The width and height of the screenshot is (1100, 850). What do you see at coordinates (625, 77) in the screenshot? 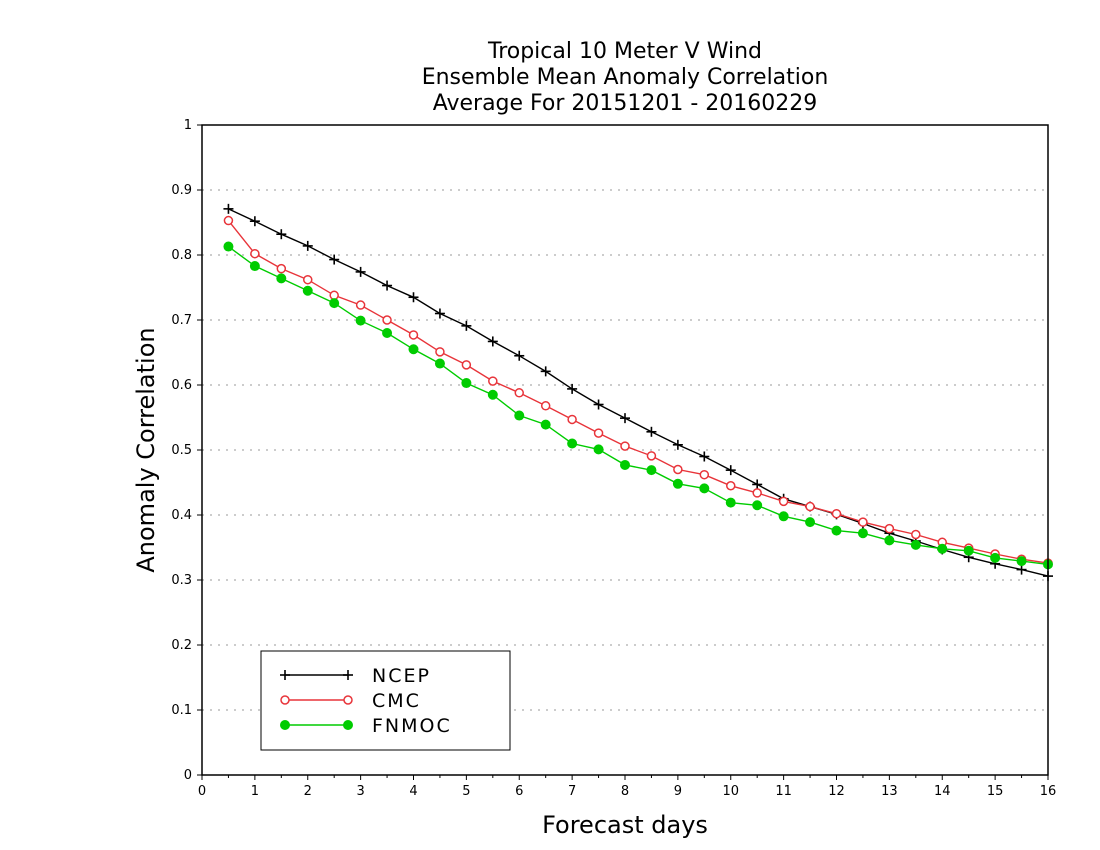
I see `chart-title-line: Ensemble Mean Anomaly Correlation` at bounding box center [625, 77].